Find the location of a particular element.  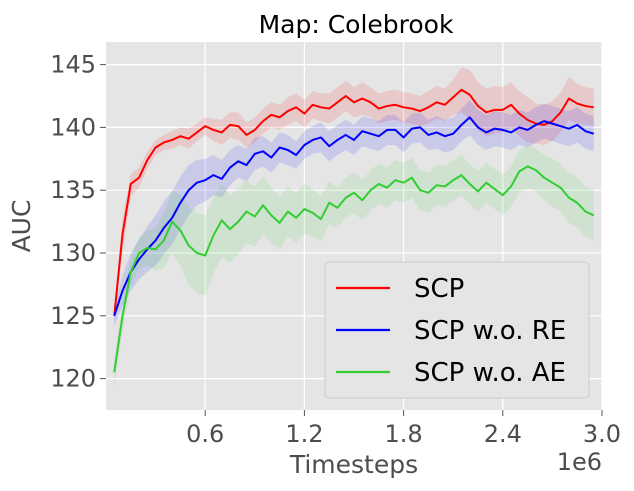

x-tick-label: 0.6 is located at coordinates (205, 434).